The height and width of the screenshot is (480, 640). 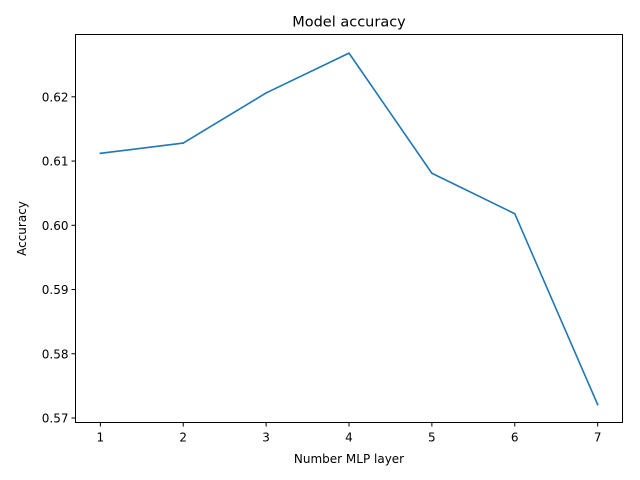 I want to click on x-tick-label: 1, so click(x=101, y=438).